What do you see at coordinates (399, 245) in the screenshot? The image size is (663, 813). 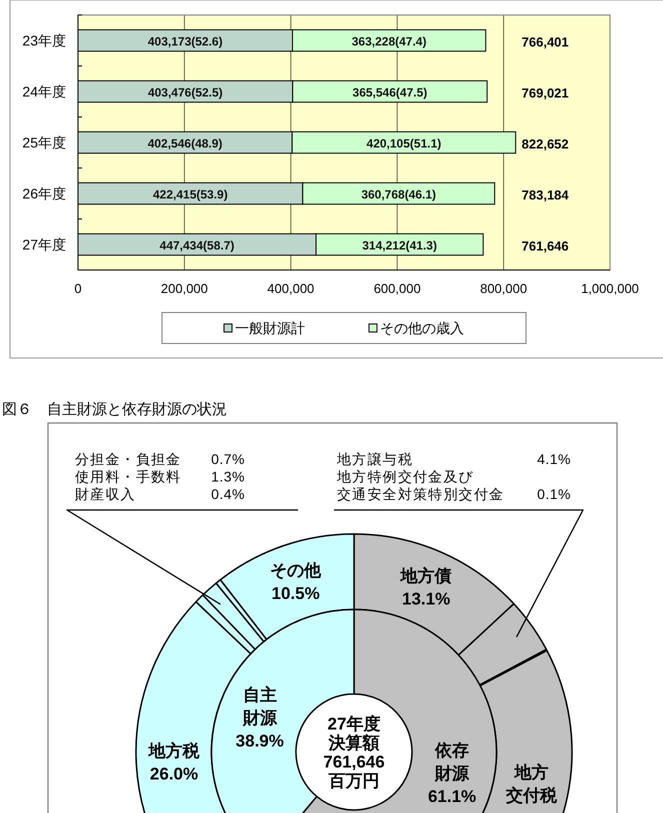 I see `data-label: 314,212(41.3)` at bounding box center [399, 245].